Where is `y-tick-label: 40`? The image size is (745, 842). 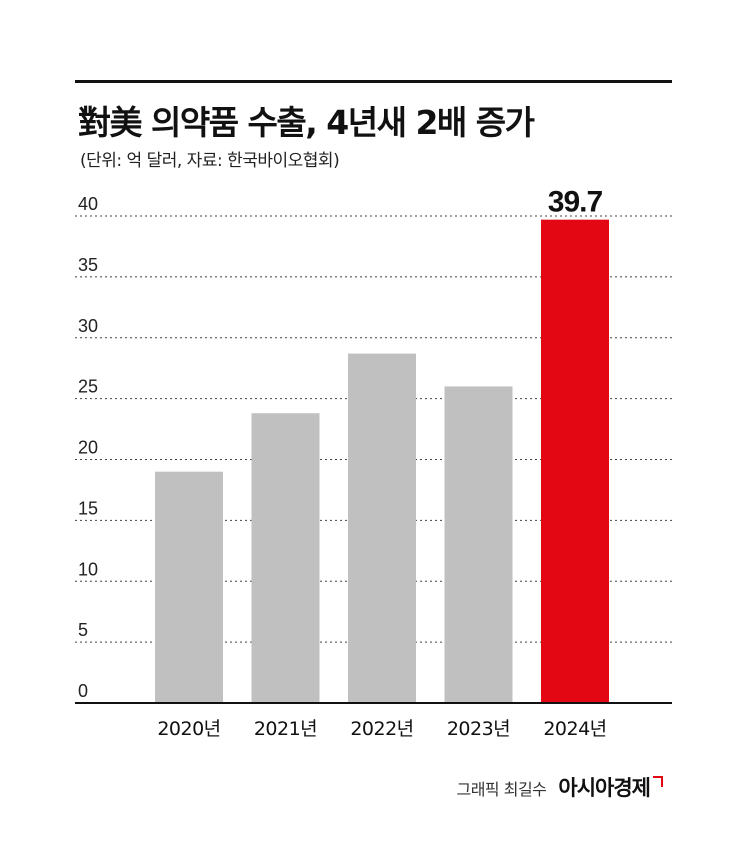
y-tick-label: 40 is located at coordinates (88, 204).